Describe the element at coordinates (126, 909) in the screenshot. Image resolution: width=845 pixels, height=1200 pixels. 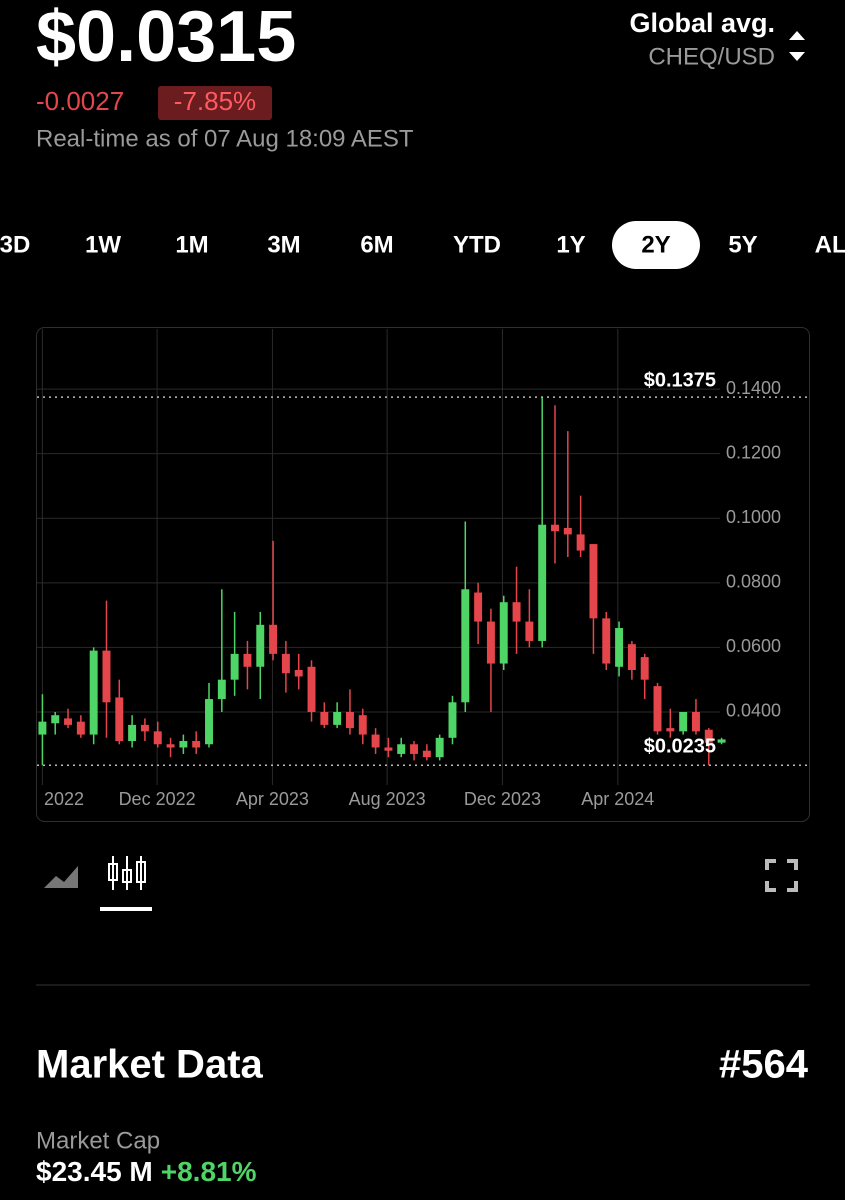
I see `selected-indicator` at that location.